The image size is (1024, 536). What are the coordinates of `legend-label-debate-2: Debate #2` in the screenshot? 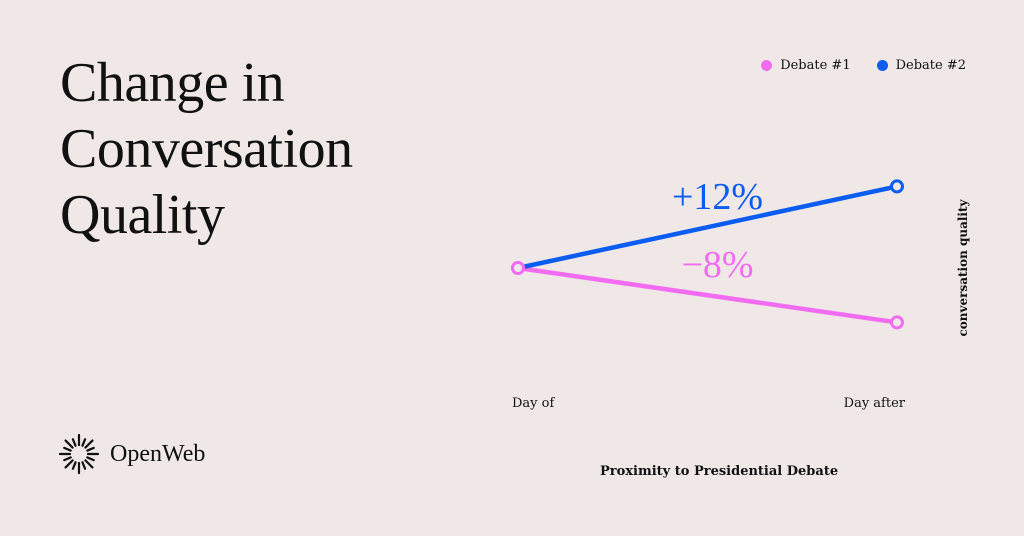 It's located at (930, 65).